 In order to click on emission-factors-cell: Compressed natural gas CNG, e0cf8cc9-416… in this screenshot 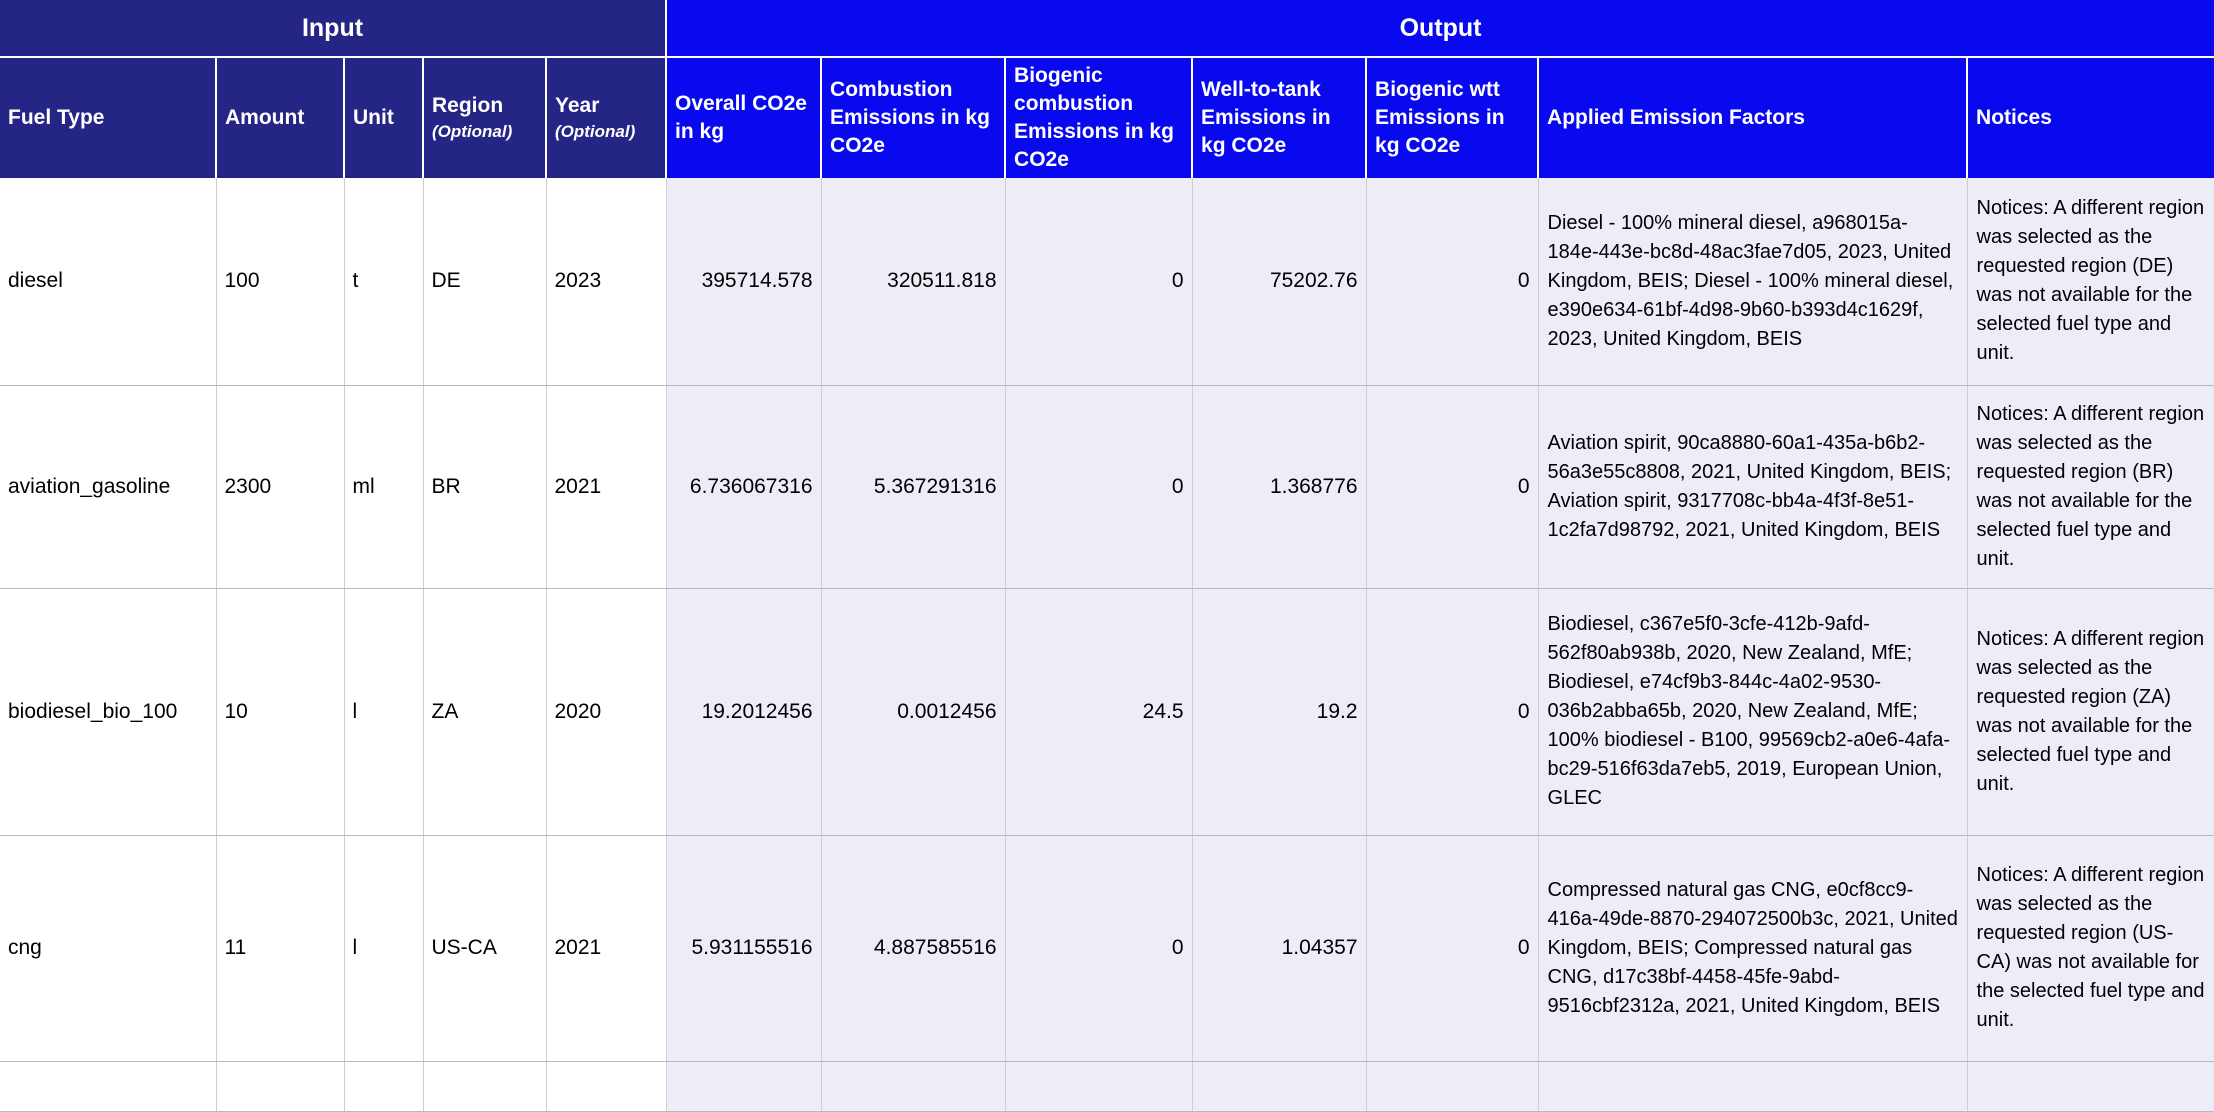, I will do `click(1753, 948)`.